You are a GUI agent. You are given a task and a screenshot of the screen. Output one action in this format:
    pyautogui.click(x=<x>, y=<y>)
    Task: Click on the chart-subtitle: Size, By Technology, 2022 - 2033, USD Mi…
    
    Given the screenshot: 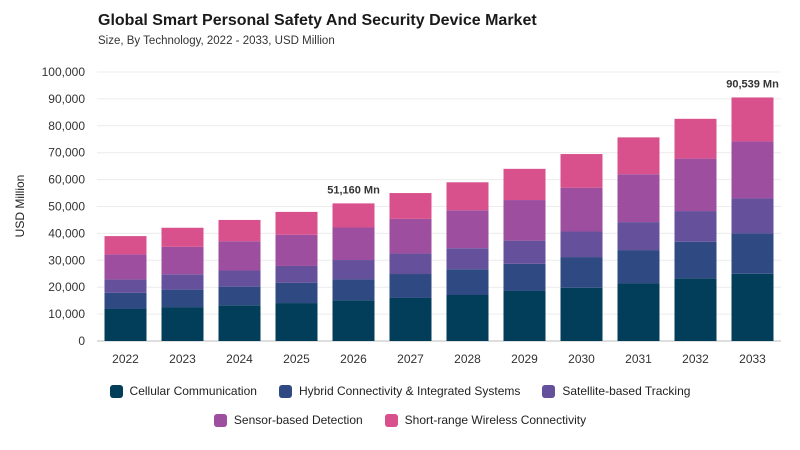 What is the action you would take?
    pyautogui.click(x=216, y=41)
    